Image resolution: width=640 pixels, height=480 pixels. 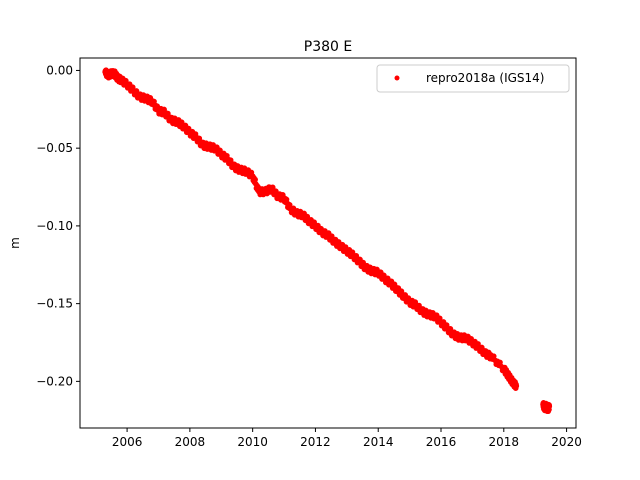 What do you see at coordinates (378, 442) in the screenshot?
I see `x-tick-label: 2014` at bounding box center [378, 442].